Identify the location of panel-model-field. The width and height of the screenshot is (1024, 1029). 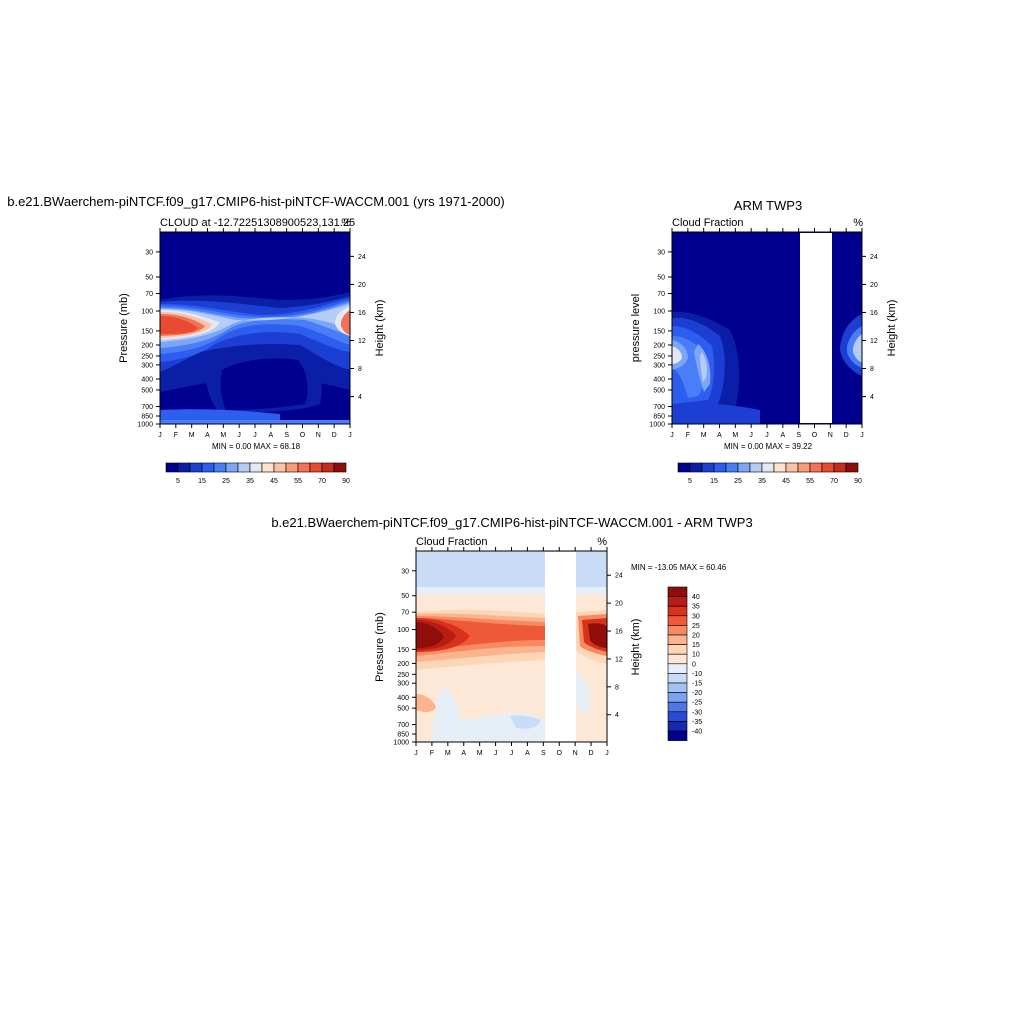
(255, 328).